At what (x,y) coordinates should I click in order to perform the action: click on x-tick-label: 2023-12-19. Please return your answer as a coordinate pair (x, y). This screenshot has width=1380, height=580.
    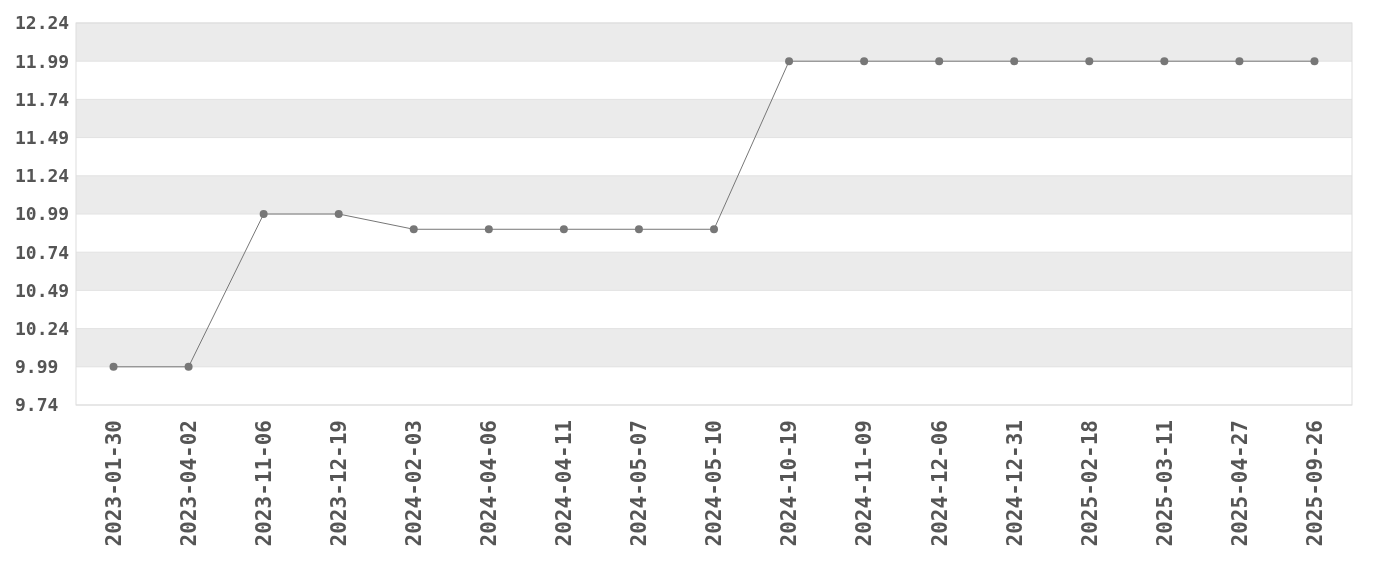
    Looking at the image, I should click on (339, 483).